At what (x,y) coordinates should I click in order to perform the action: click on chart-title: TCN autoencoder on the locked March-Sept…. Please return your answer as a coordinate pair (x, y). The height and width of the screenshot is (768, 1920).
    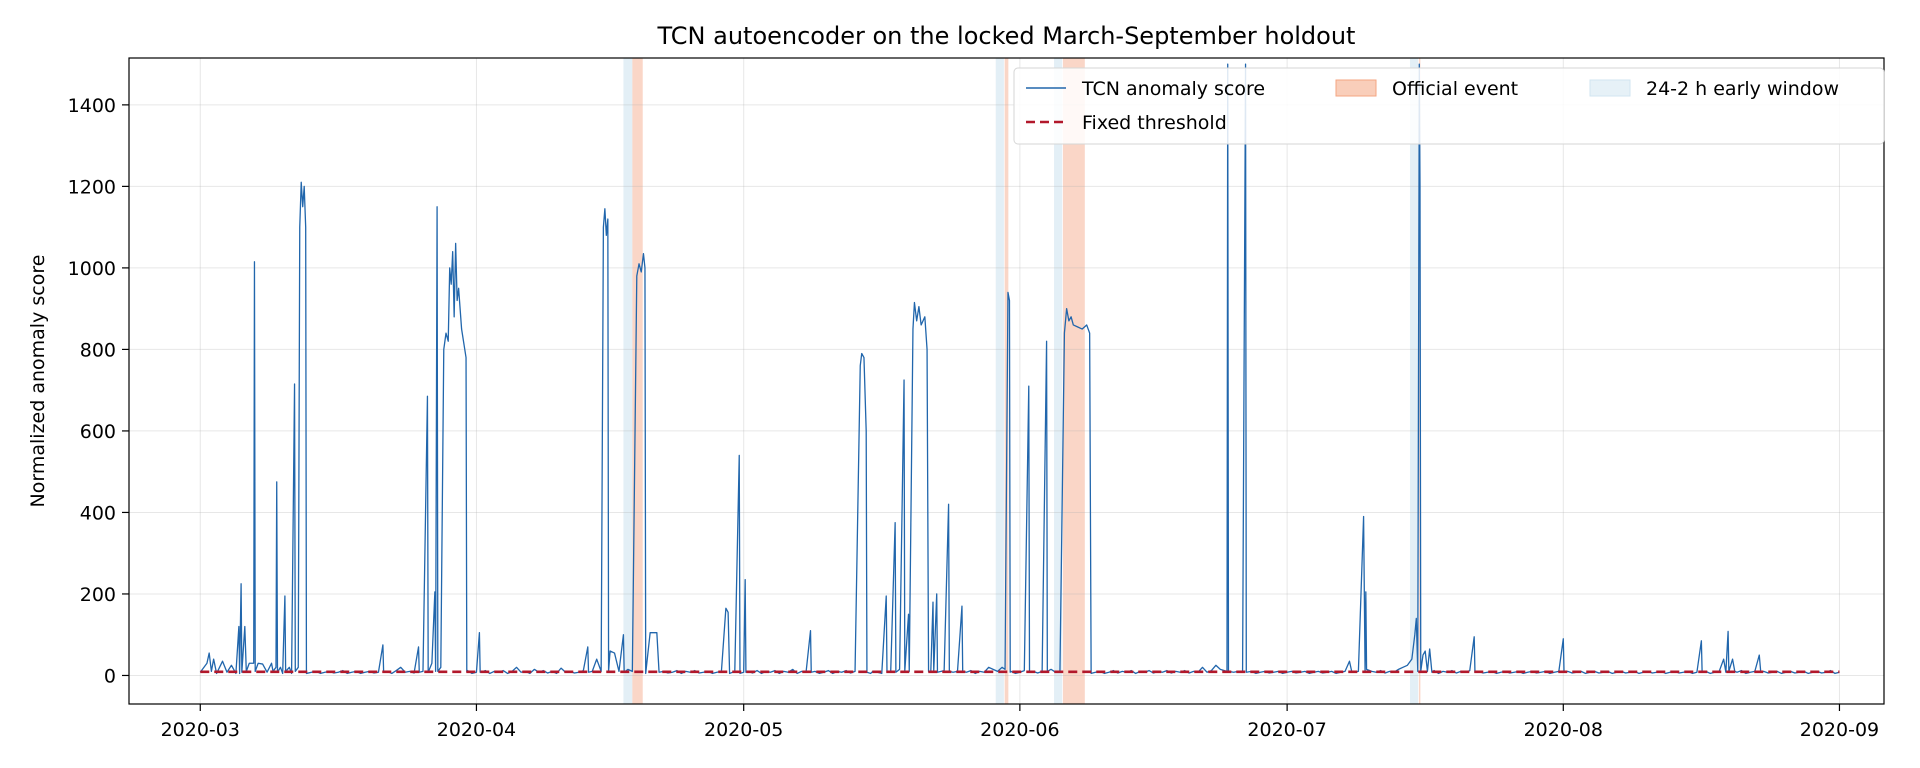
    Looking at the image, I should click on (1006, 36).